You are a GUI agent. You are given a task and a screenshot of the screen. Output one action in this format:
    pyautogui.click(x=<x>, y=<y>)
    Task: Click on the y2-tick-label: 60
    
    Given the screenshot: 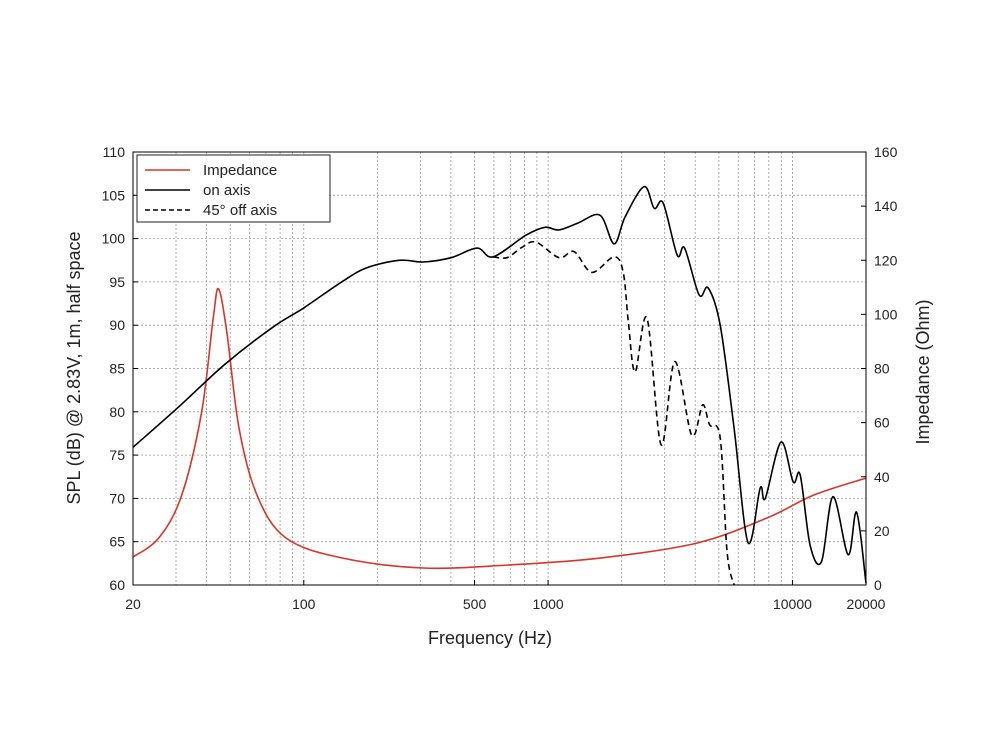 What is the action you would take?
    pyautogui.click(x=882, y=423)
    